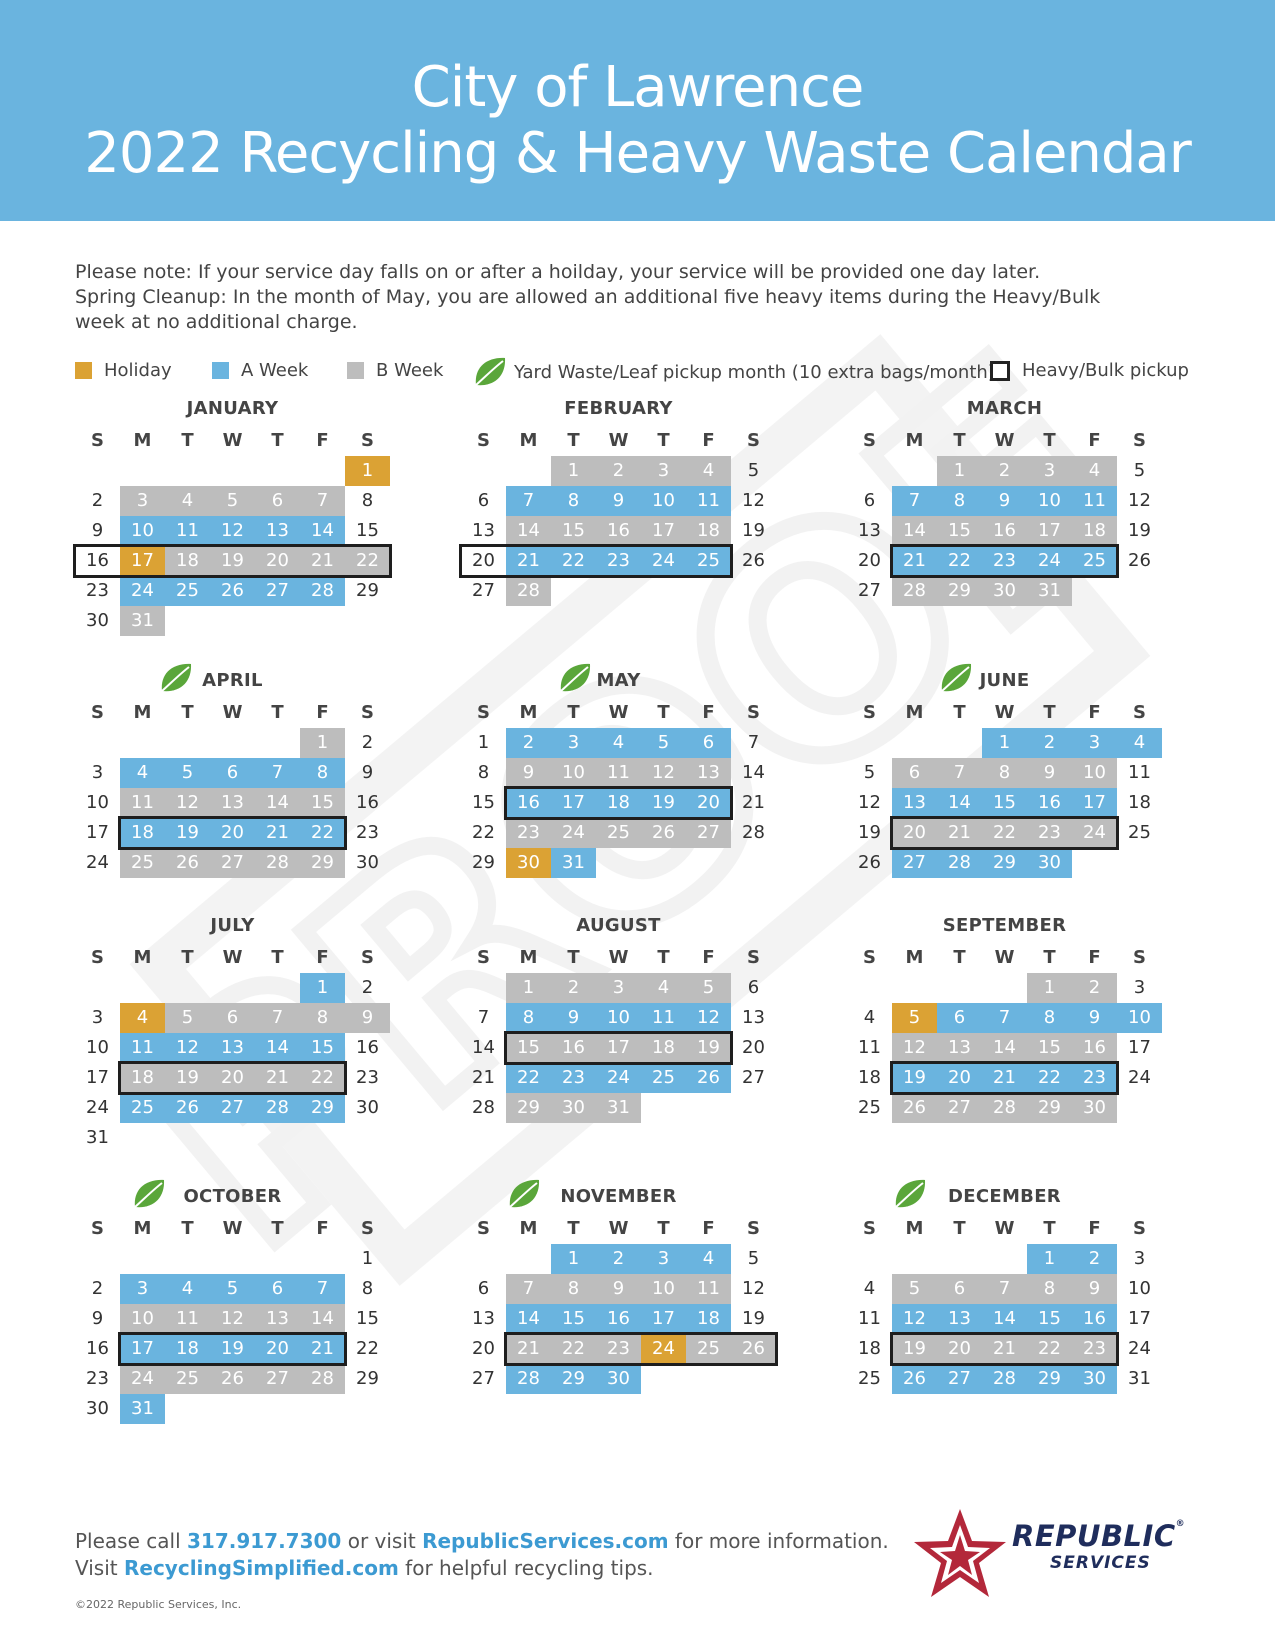  What do you see at coordinates (1100, 1563) in the screenshot?
I see `logo-line2: SERVICES` at bounding box center [1100, 1563].